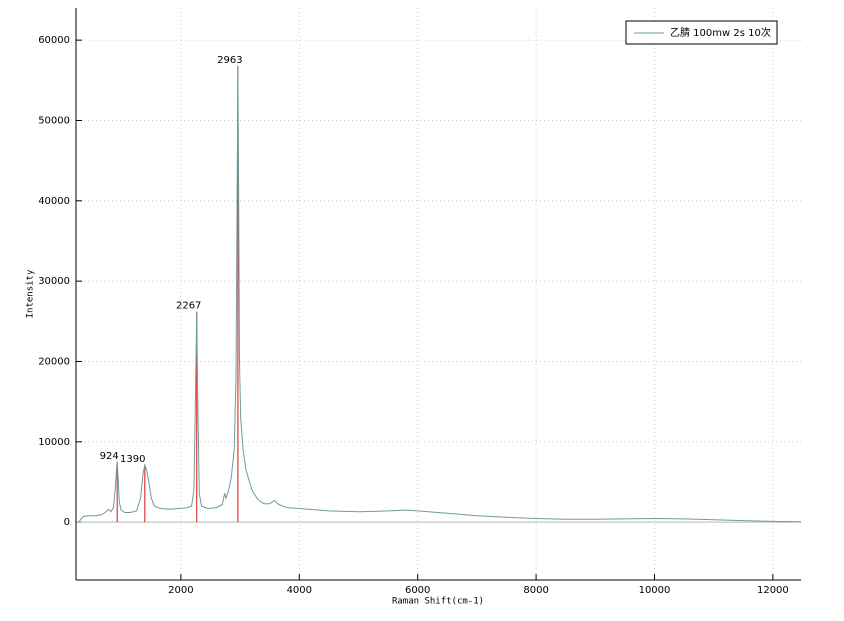 The height and width of the screenshot is (621, 844). What do you see at coordinates (132, 459) in the screenshot?
I see `peak-label: 1390` at bounding box center [132, 459].